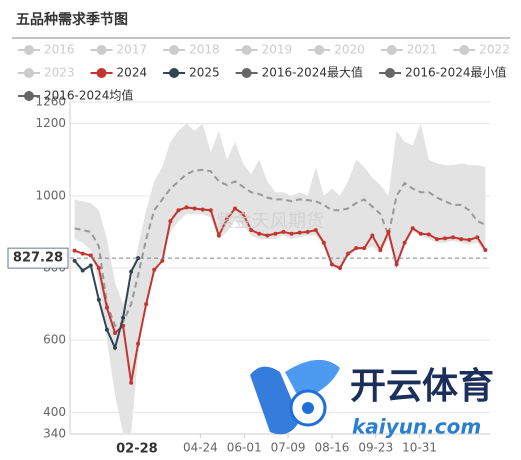  I want to click on legend-label: 2016-2024最大值, so click(312, 72).